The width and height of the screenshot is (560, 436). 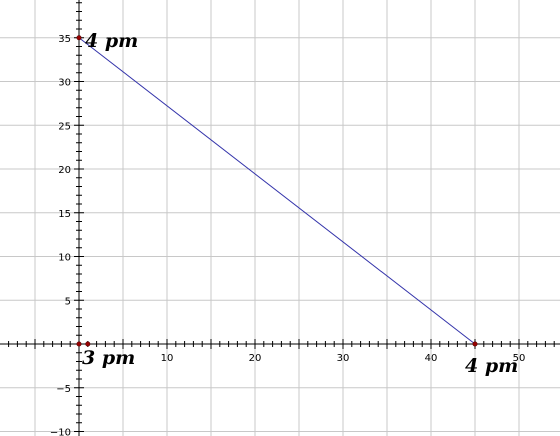 What do you see at coordinates (64, 39) in the screenshot?
I see `y-tick-label: 35` at bounding box center [64, 39].